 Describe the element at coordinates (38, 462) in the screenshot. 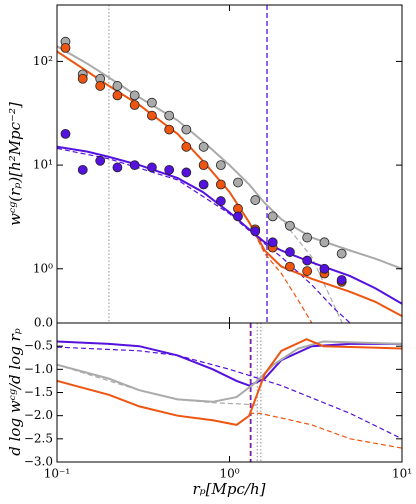

I see `y-tick-label: −3.0` at that location.